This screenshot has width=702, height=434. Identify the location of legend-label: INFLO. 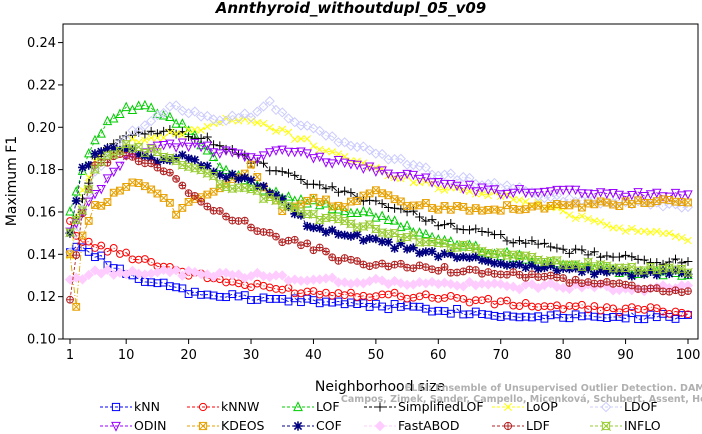
(642, 425).